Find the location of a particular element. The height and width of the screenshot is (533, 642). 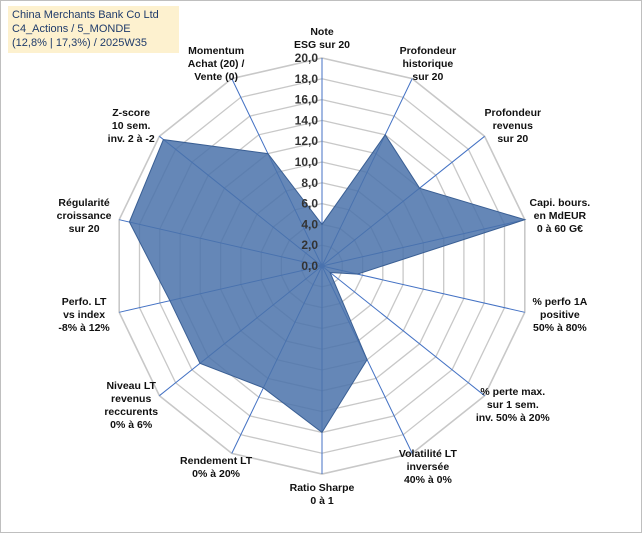

axis-label: Rendement LT 0% à 20% is located at coordinates (216, 468).